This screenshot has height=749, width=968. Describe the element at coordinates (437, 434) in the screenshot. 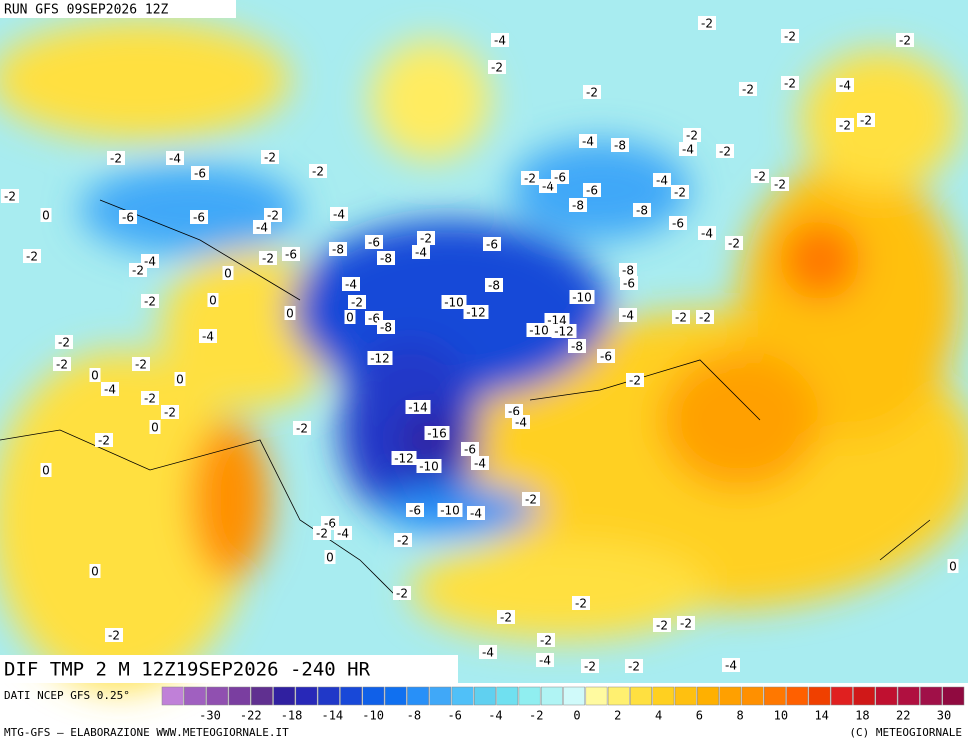

I see `contour-label: -16` at that location.